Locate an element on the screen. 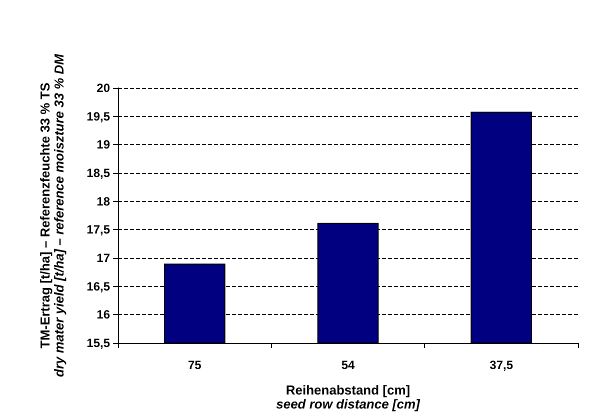  y-axis-title: TM-Ertrag [t/ha] – Referenzfeuchte 33 % TS dry mater yield [t/ha] – reference moiszture 33 % DM is located at coordinates (52, 214).